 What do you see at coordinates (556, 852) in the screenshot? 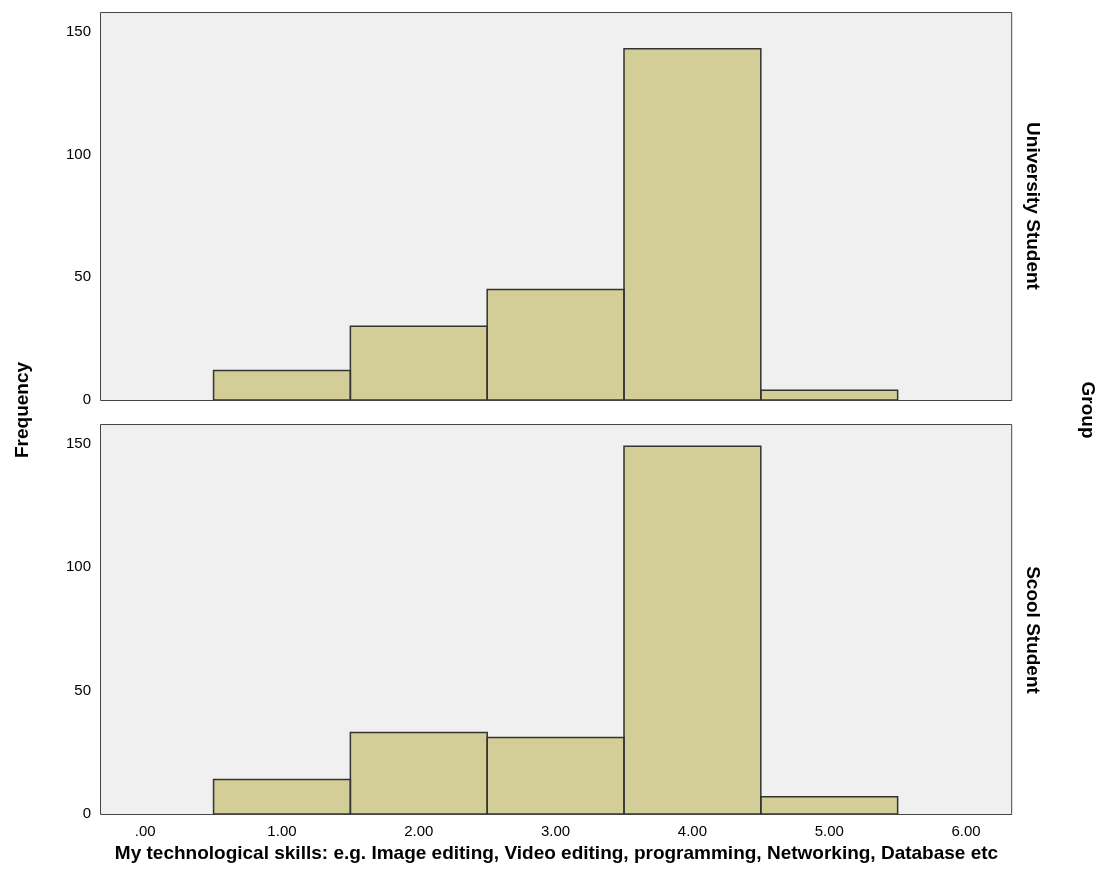
I see `x-axis-title: My technological skills: e.g. Image editing, Video editing, programming, Networking, Database etc` at bounding box center [556, 852].